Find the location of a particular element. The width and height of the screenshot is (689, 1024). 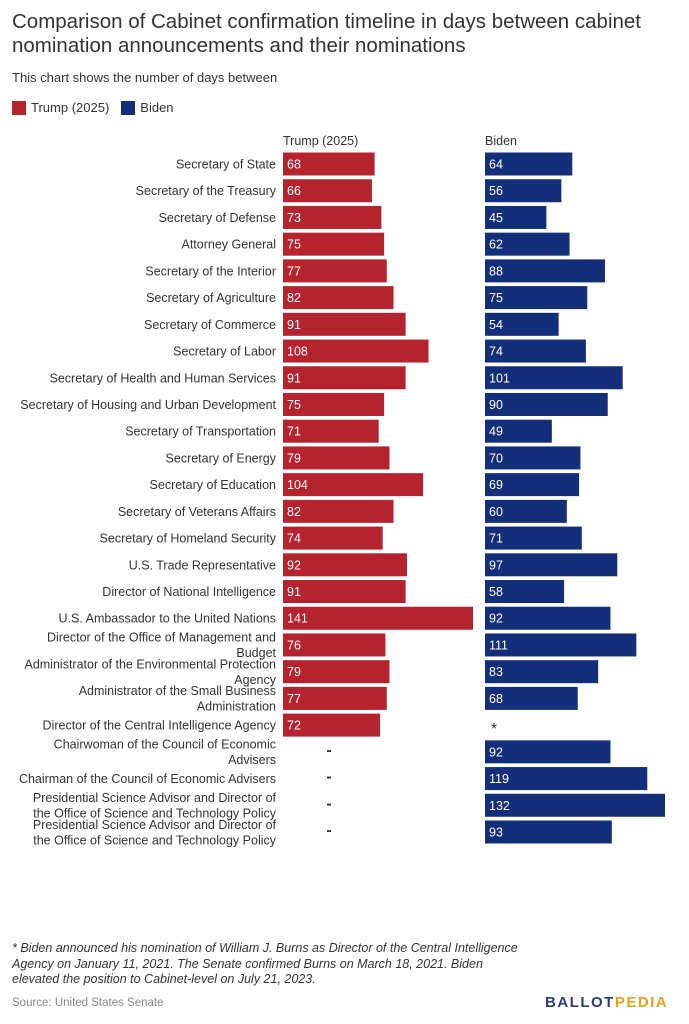

data-label-biden: 70 is located at coordinates (496, 458).